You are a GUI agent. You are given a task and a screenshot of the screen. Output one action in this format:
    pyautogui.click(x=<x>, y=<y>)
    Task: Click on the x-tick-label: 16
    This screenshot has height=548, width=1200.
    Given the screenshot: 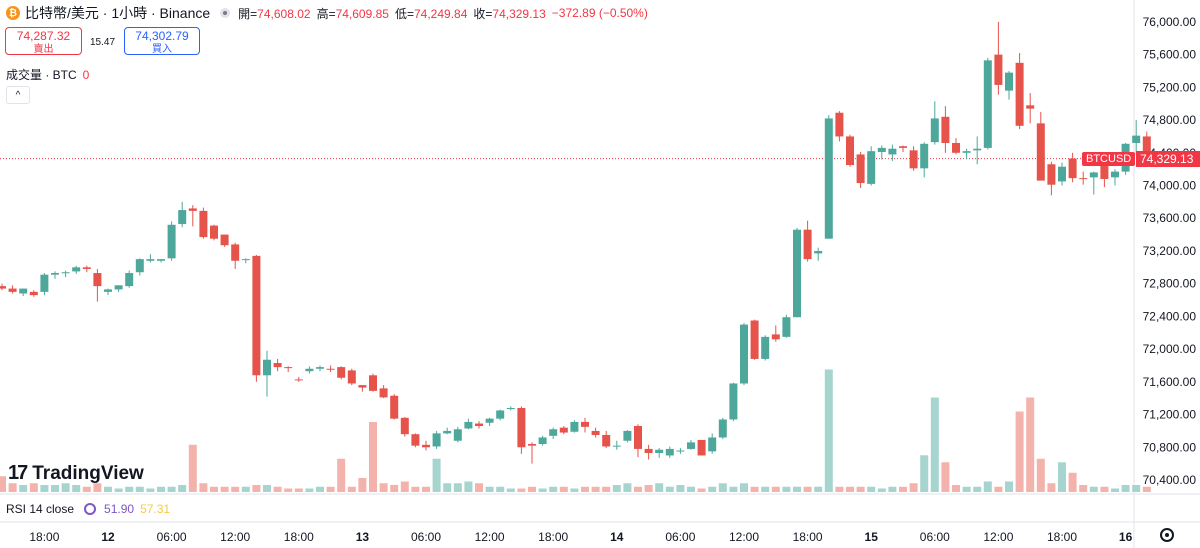 What is the action you would take?
    pyautogui.click(x=1126, y=537)
    